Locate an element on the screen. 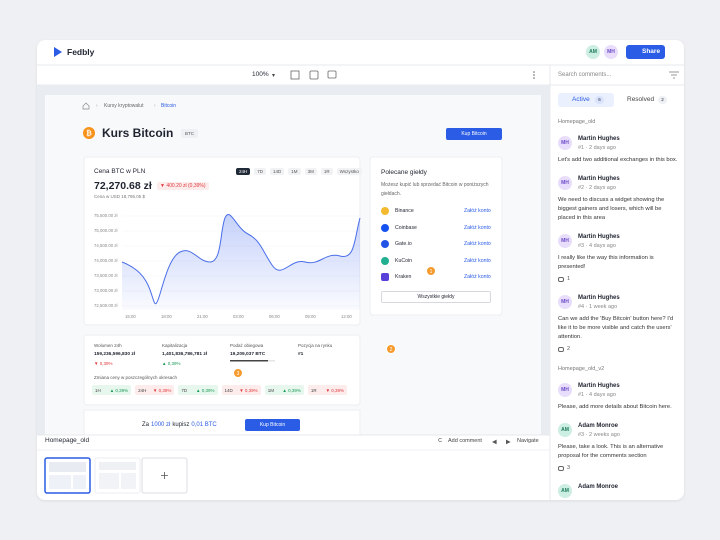  breadcrumb: Bitcoin is located at coordinates (169, 106).